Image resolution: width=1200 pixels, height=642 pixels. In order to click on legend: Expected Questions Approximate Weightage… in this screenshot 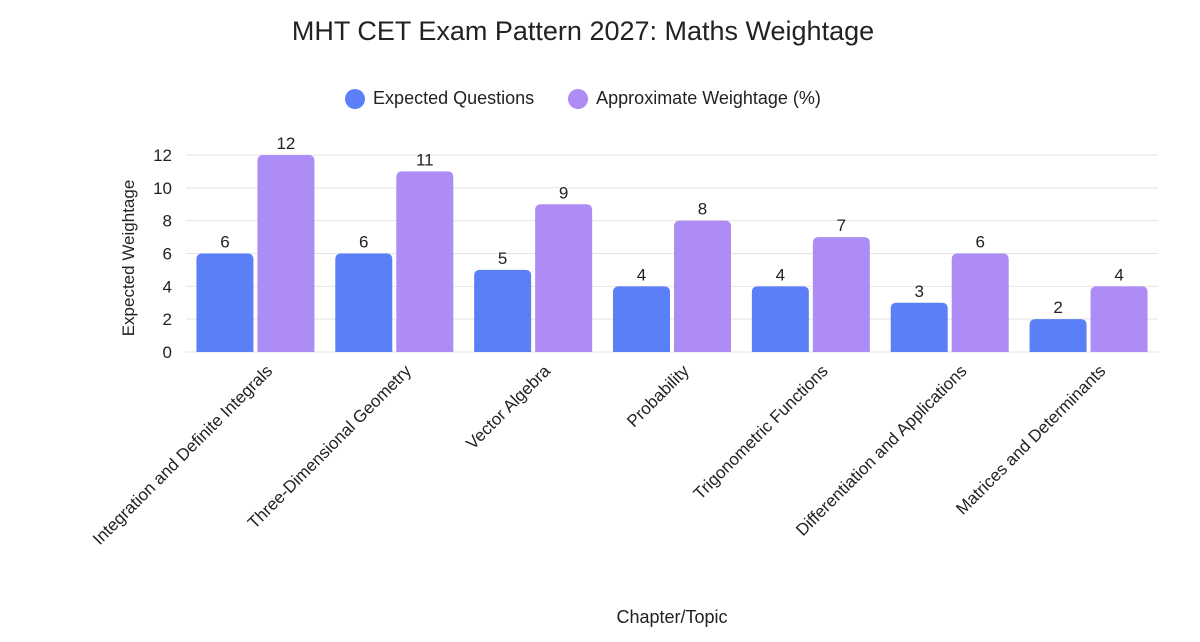, I will do `click(583, 98)`.